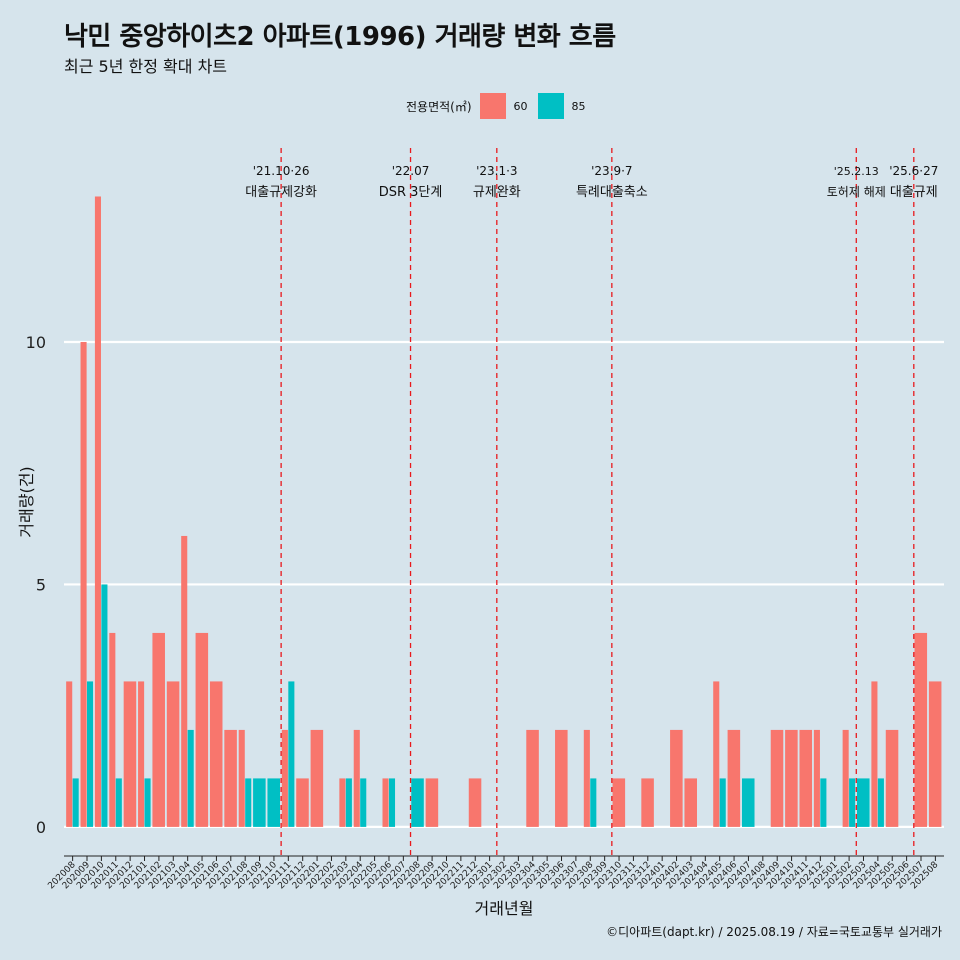 Image resolution: width=960 pixels, height=960 pixels. What do you see at coordinates (41, 584) in the screenshot?
I see `y-tick-label: 5` at bounding box center [41, 584].